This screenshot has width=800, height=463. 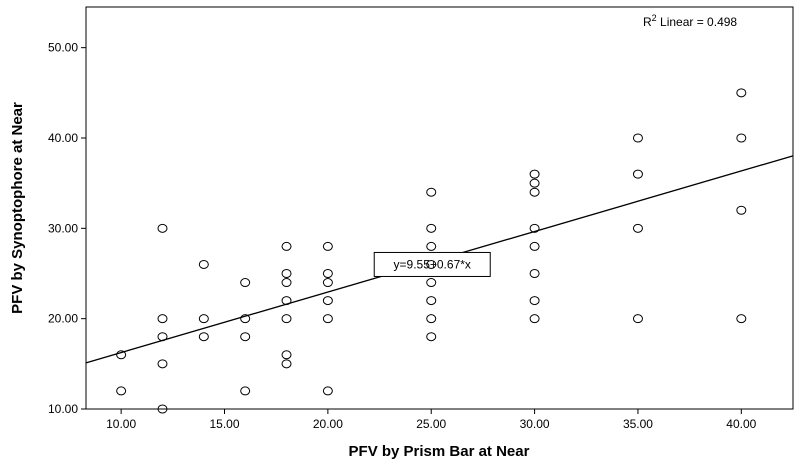 I want to click on x-tick-label: 20.00, so click(x=328, y=424).